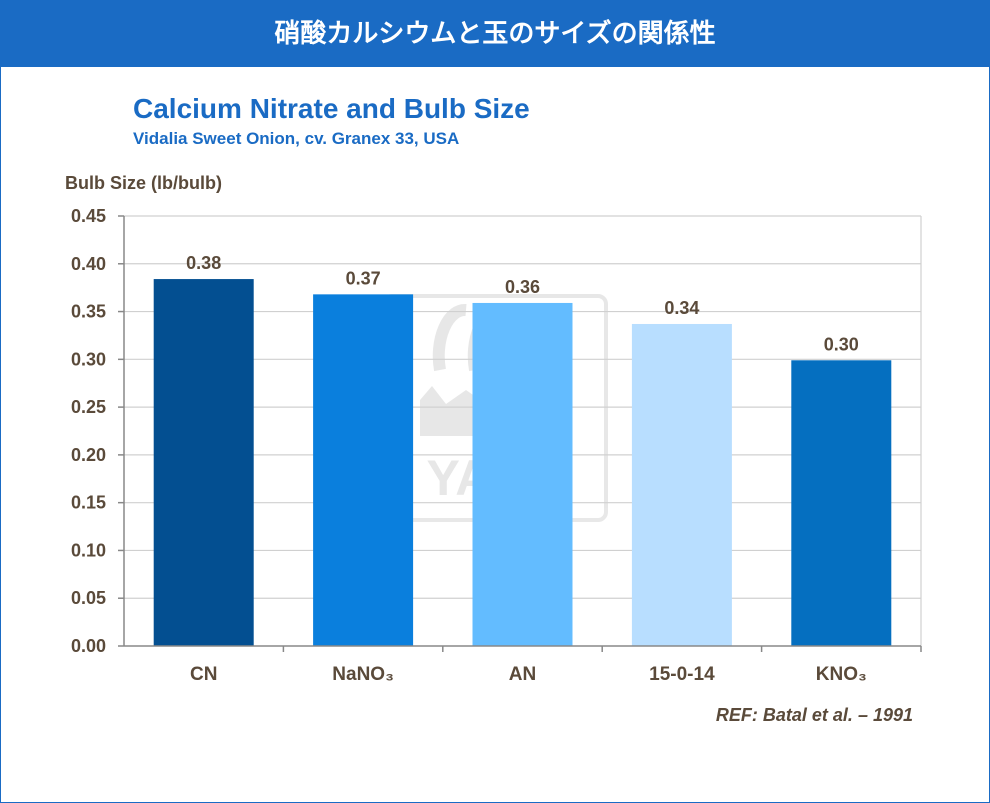 The width and height of the screenshot is (990, 803). Describe the element at coordinates (88, 598) in the screenshot. I see `y-tick-label: 0.05` at that location.